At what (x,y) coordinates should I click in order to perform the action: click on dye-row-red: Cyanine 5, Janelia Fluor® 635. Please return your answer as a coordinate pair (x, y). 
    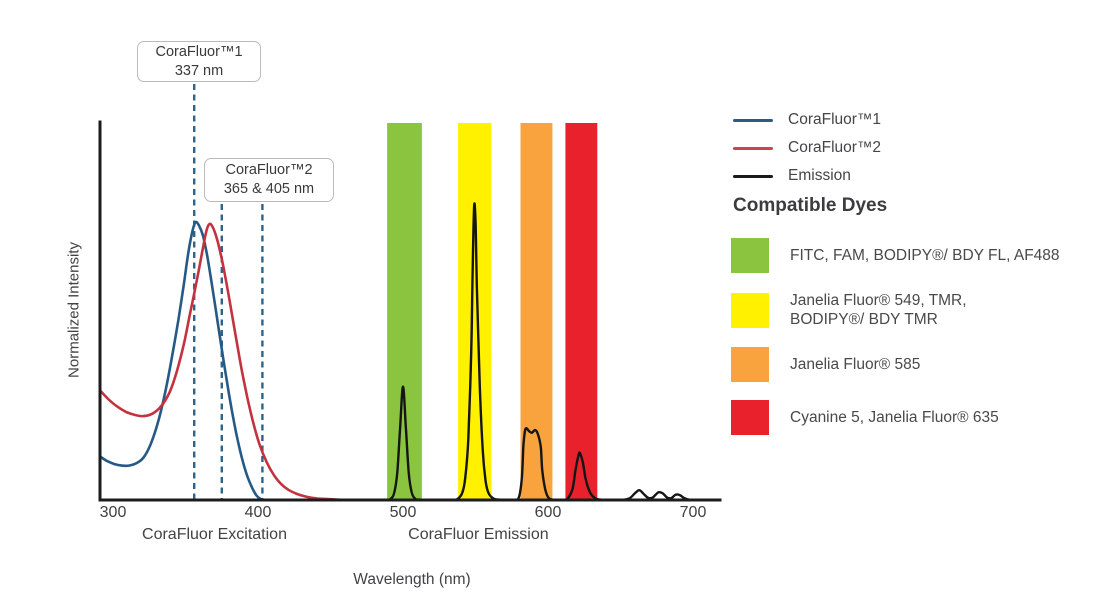
    Looking at the image, I should click on (895, 417).